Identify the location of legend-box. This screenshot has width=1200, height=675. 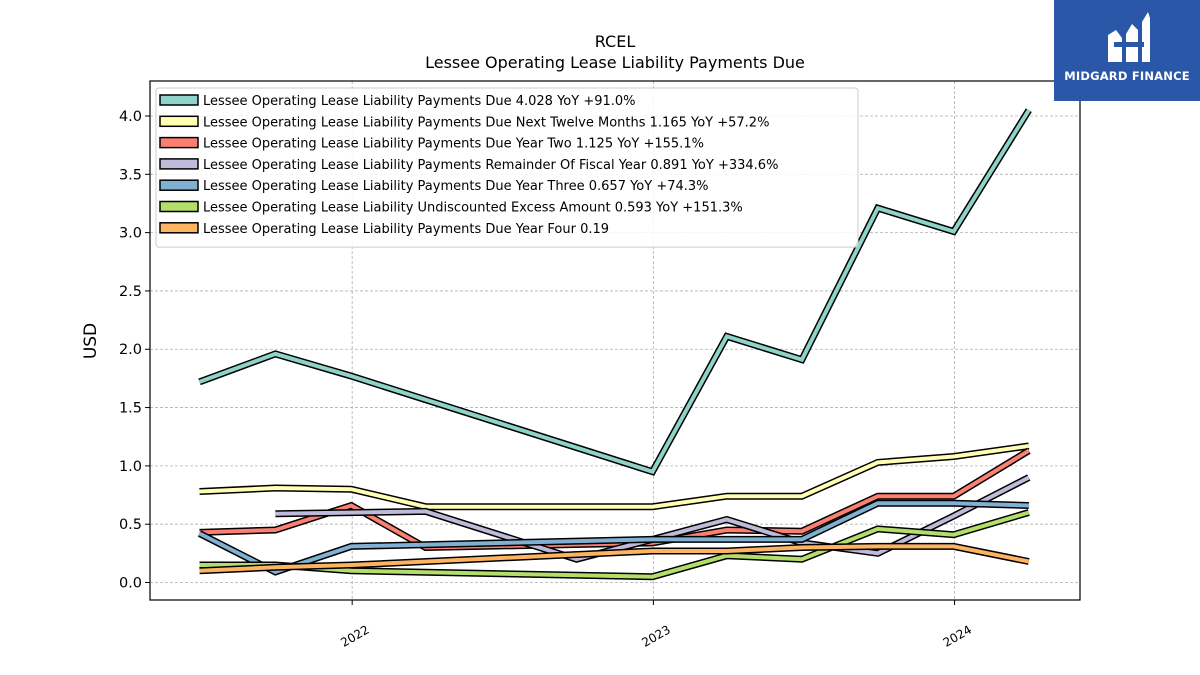
(507, 167).